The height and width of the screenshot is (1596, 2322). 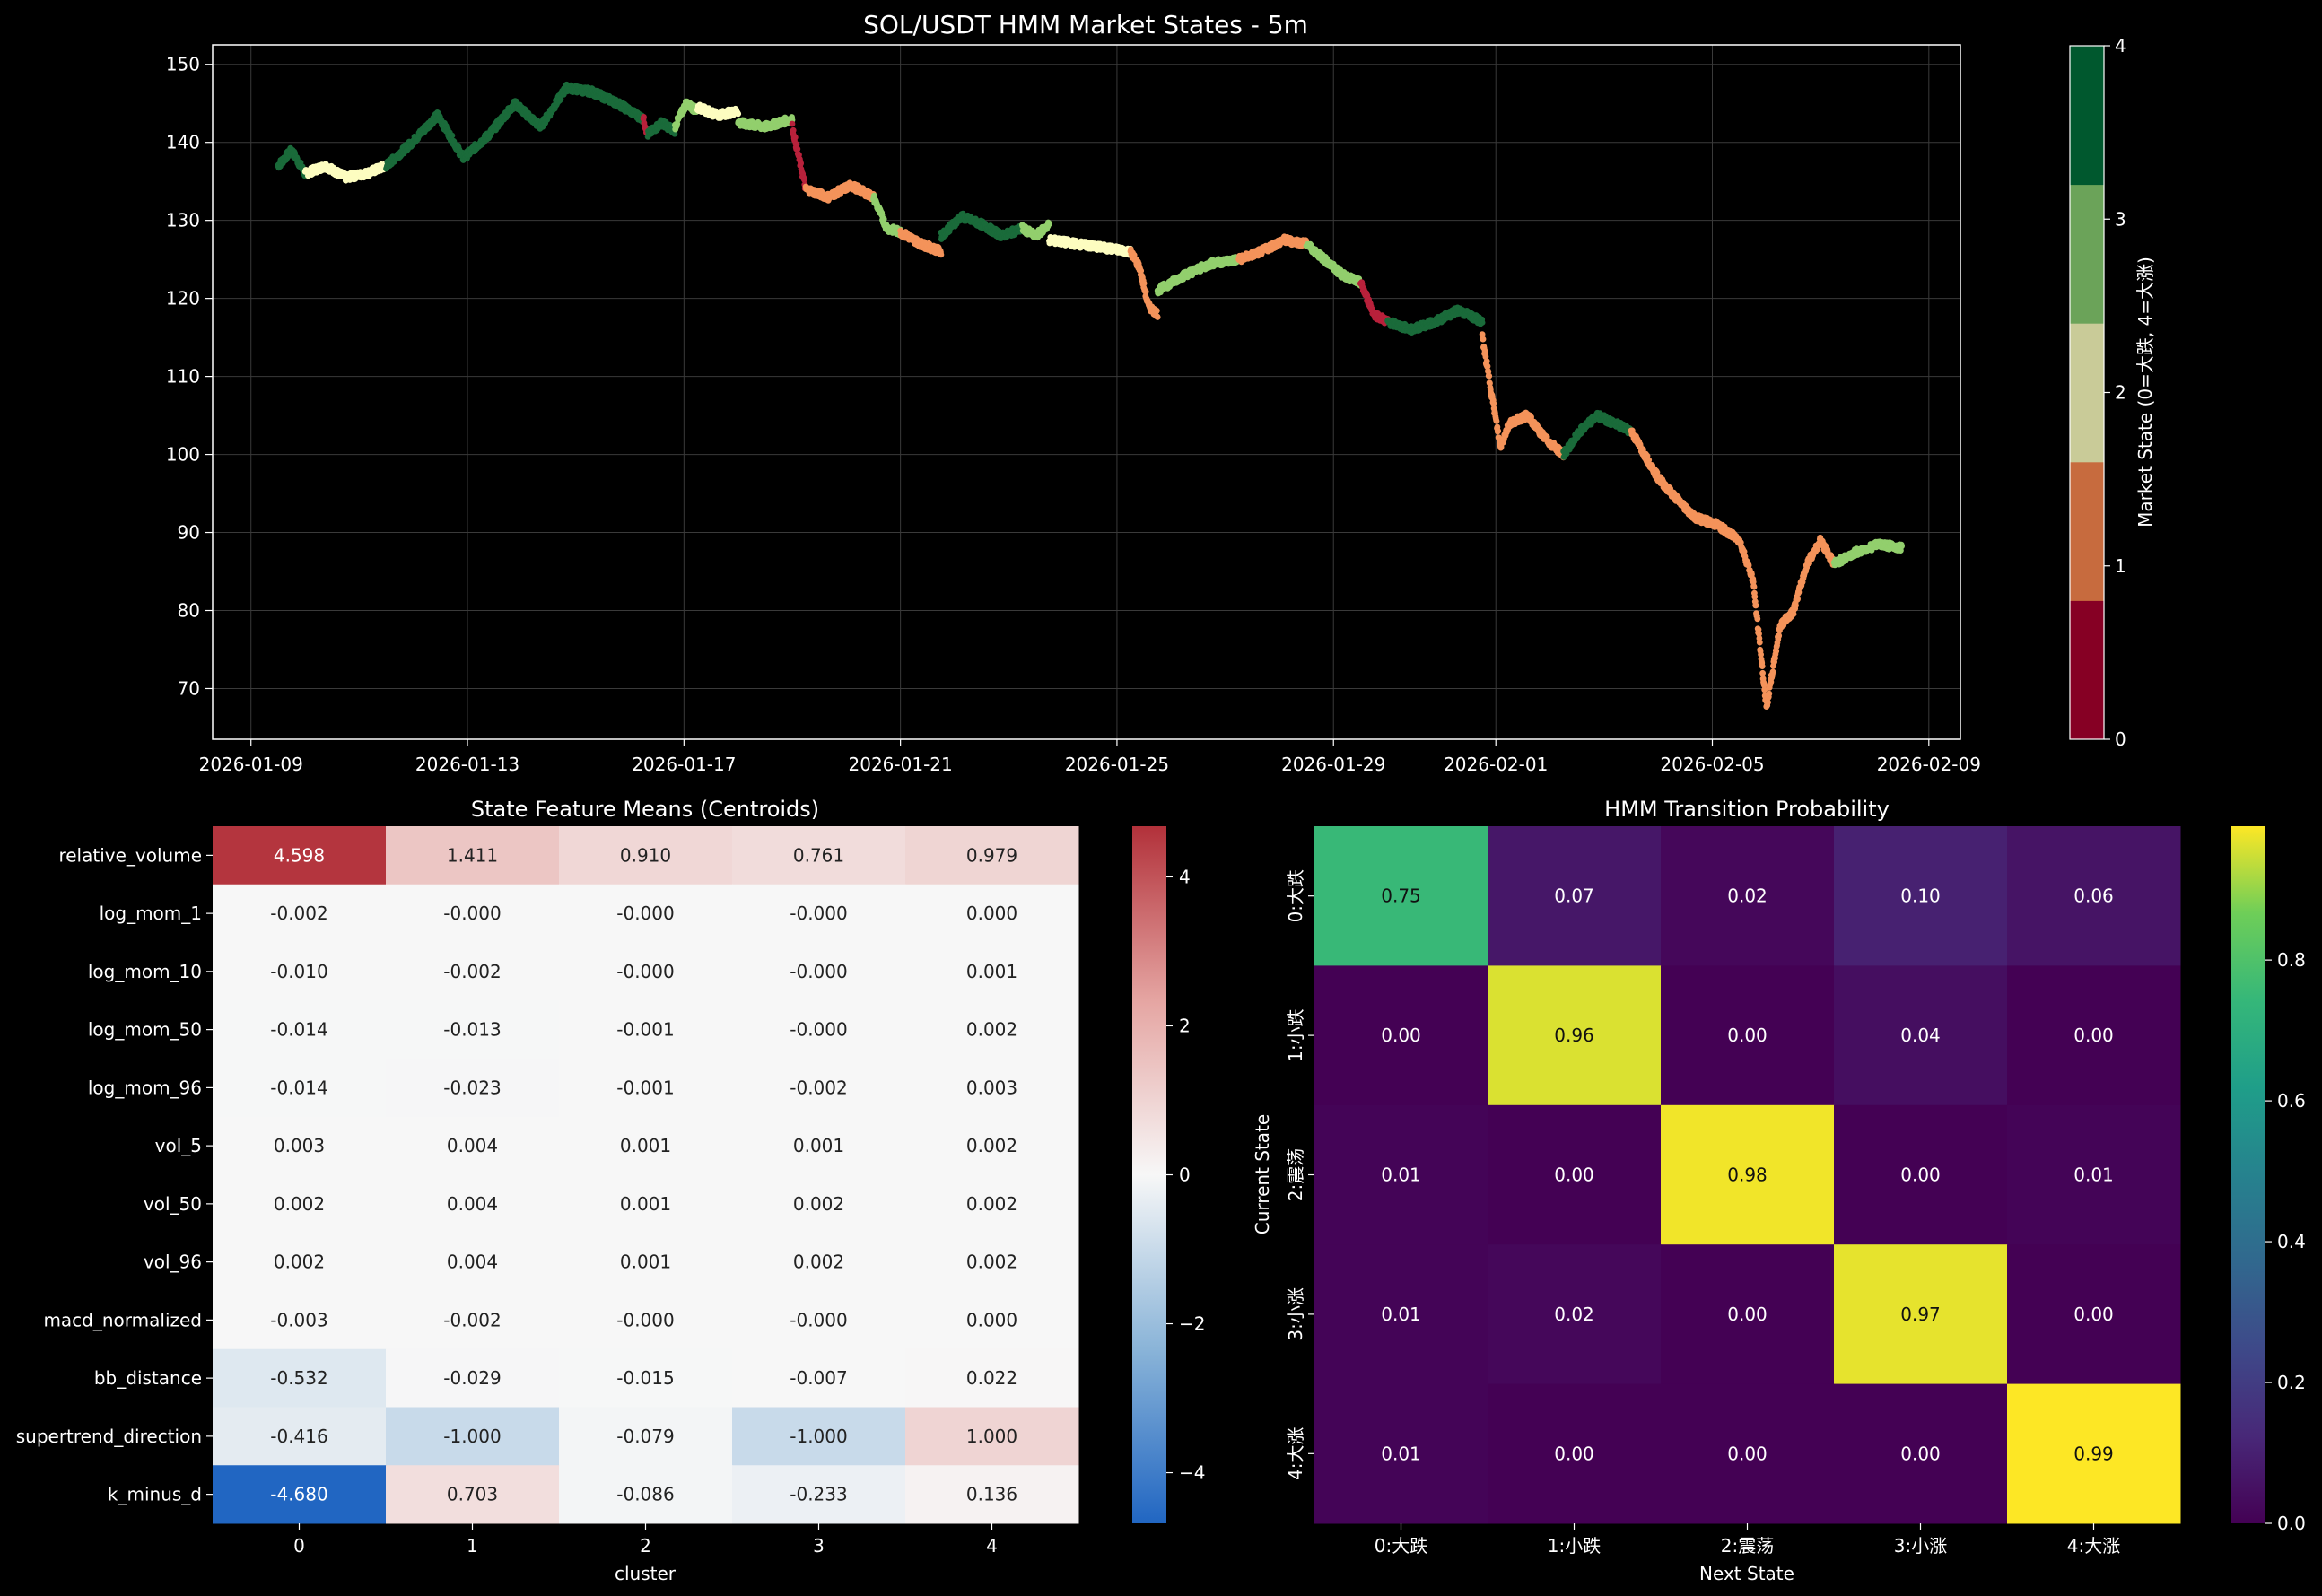 I want to click on price-x-tick-label: 2026-01-21, so click(x=901, y=764).